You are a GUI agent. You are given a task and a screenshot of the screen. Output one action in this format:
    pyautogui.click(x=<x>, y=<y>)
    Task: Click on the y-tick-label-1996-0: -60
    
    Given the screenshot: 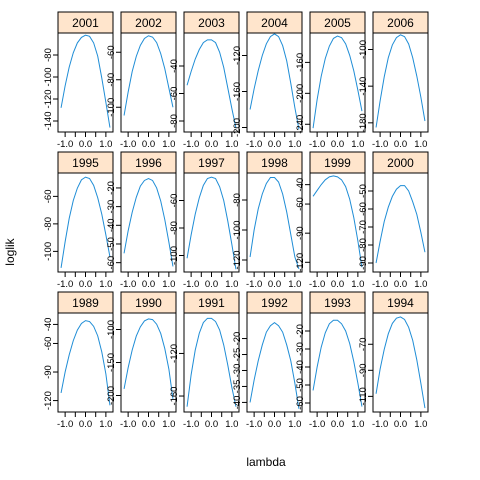 What is the action you would take?
    pyautogui.click(x=111, y=263)
    